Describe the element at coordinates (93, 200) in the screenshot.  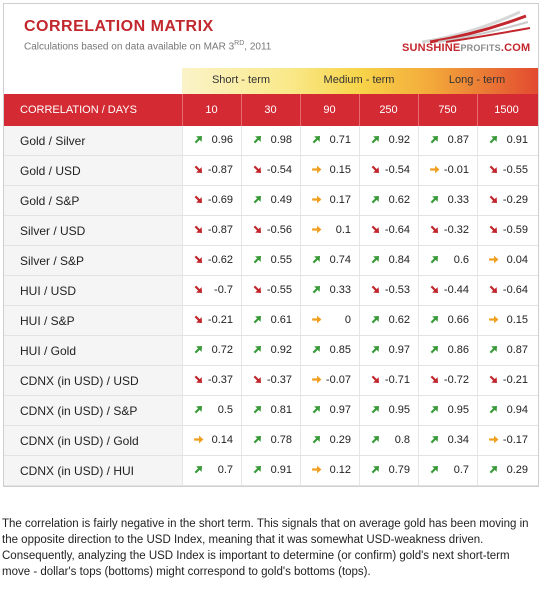
I see `row-label: Gold / S&P` at that location.